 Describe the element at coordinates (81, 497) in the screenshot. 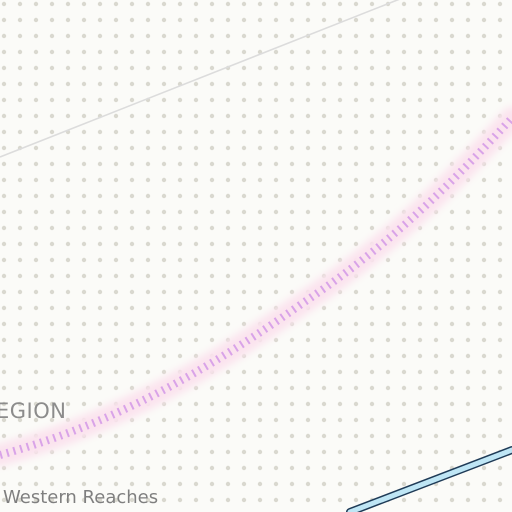

I see `subregion-label: Western Reaches` at that location.